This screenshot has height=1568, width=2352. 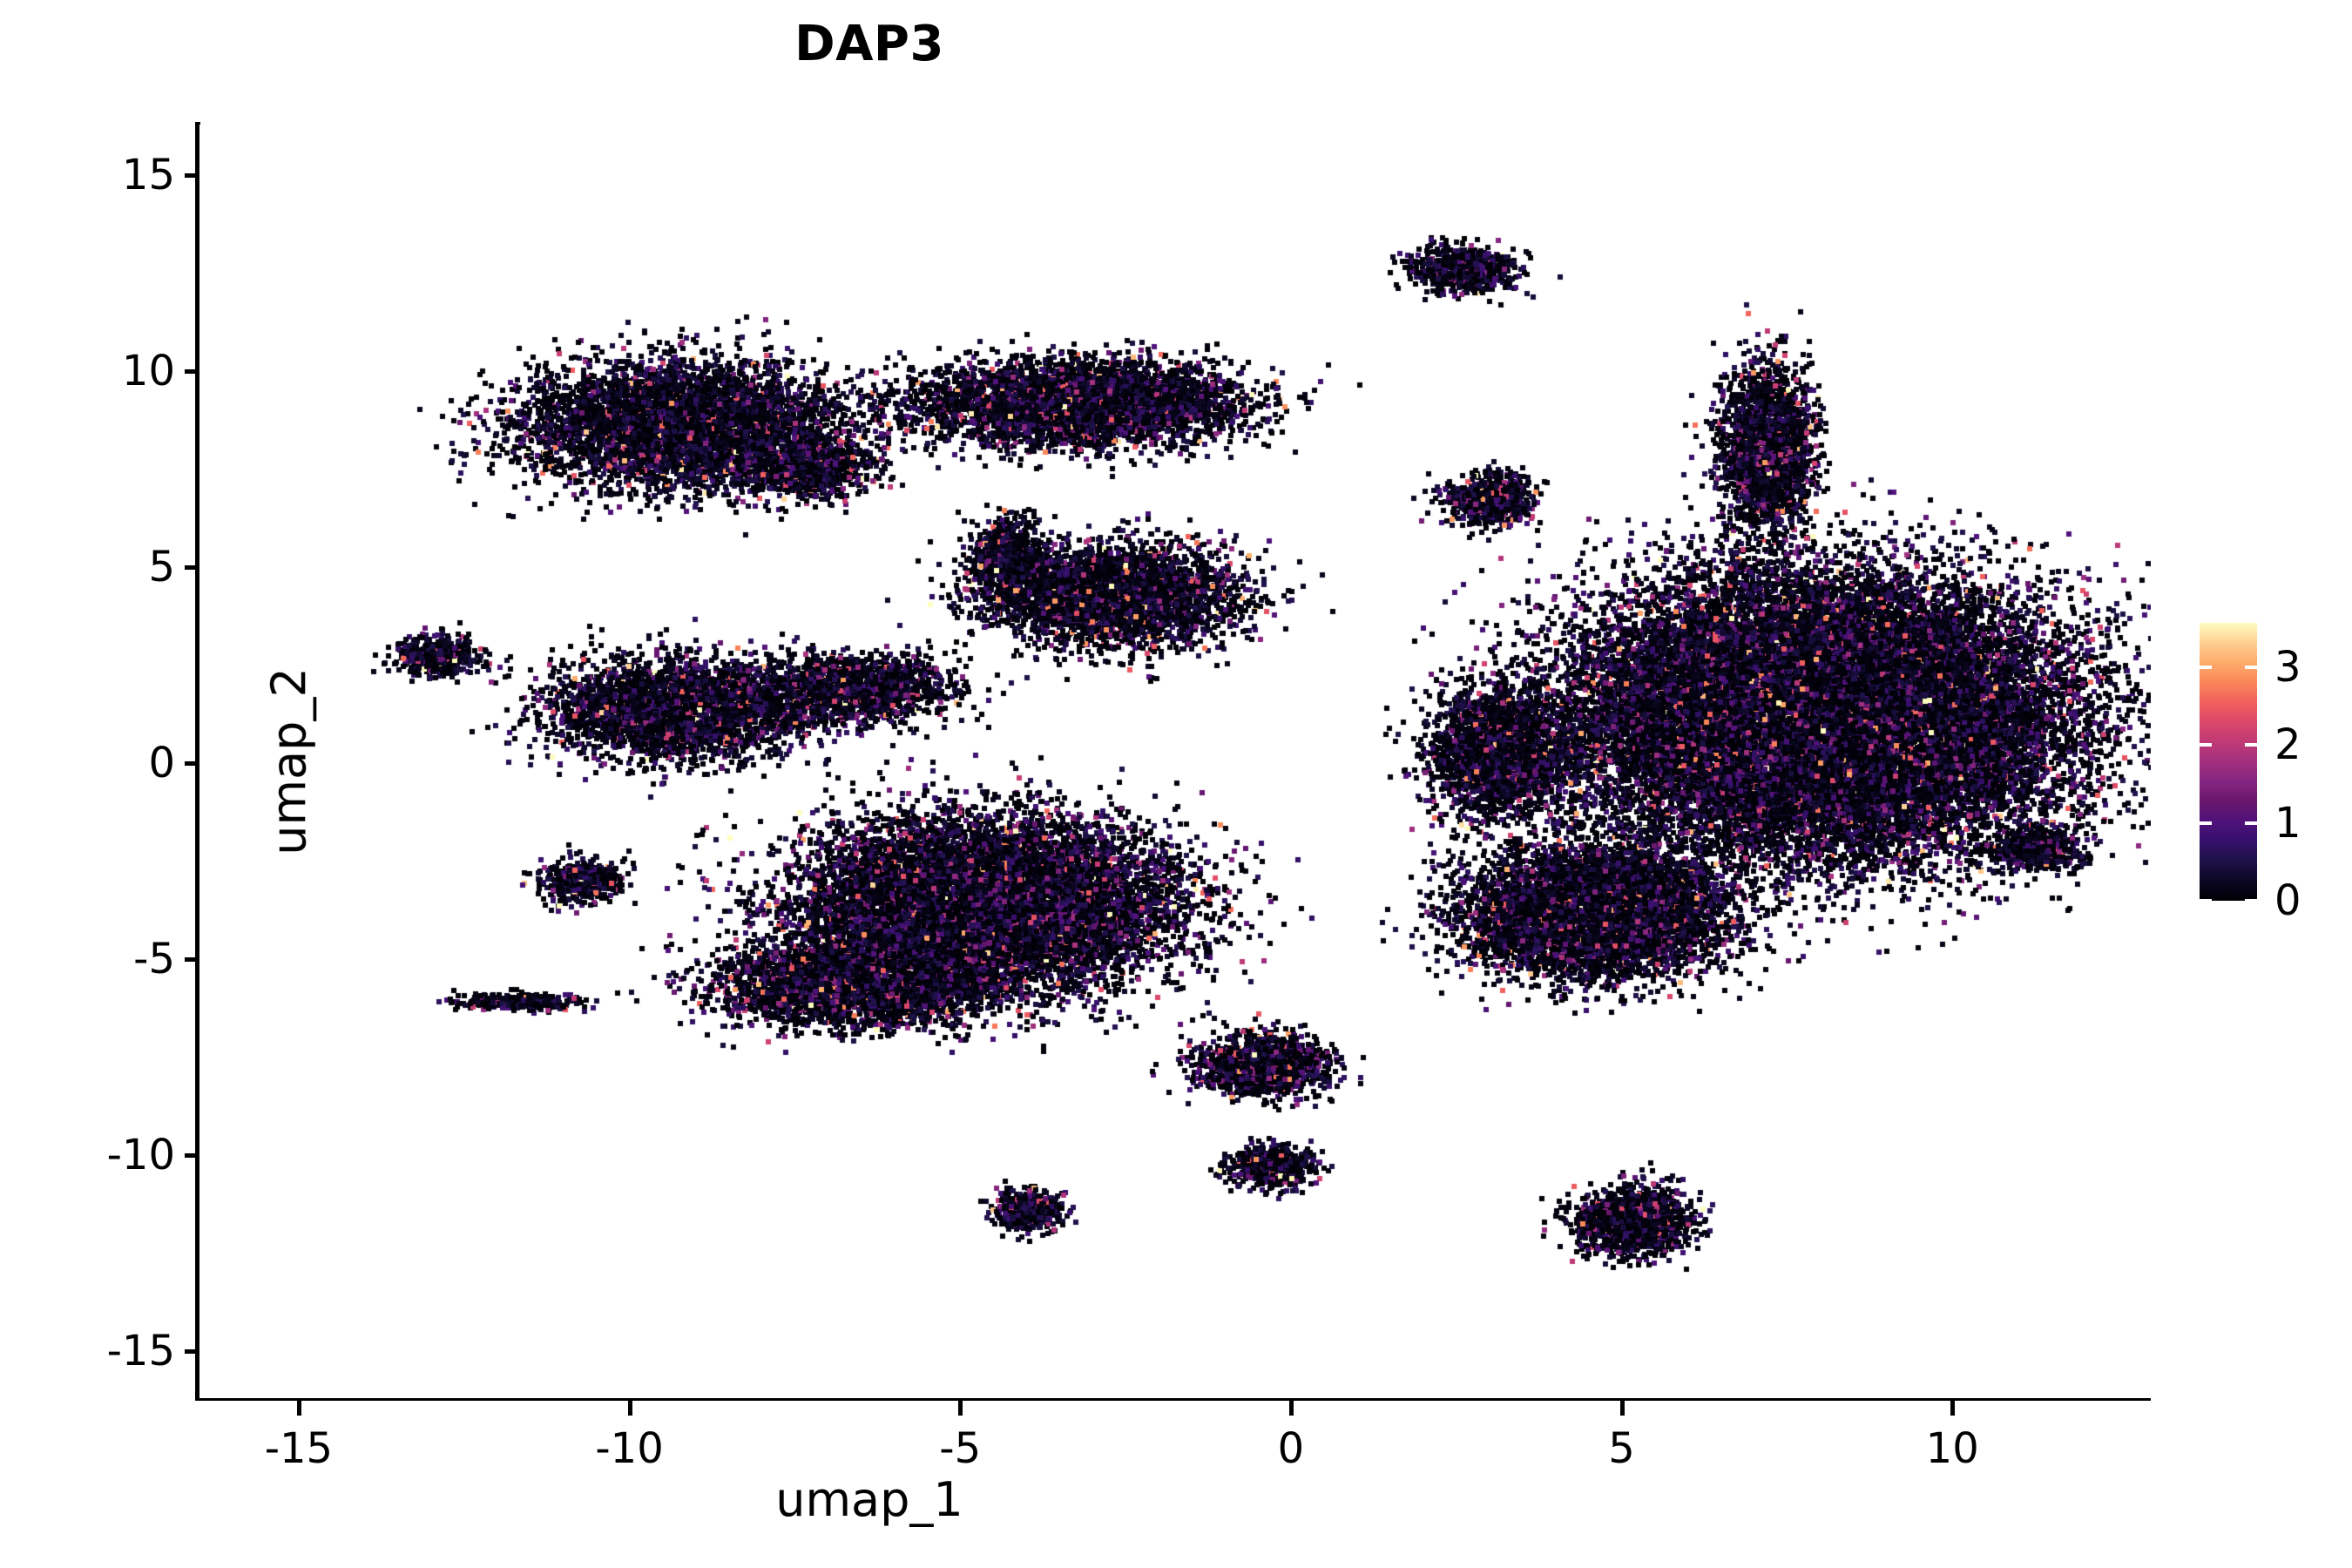 I want to click on y-tick-label: 15, so click(x=148, y=175).